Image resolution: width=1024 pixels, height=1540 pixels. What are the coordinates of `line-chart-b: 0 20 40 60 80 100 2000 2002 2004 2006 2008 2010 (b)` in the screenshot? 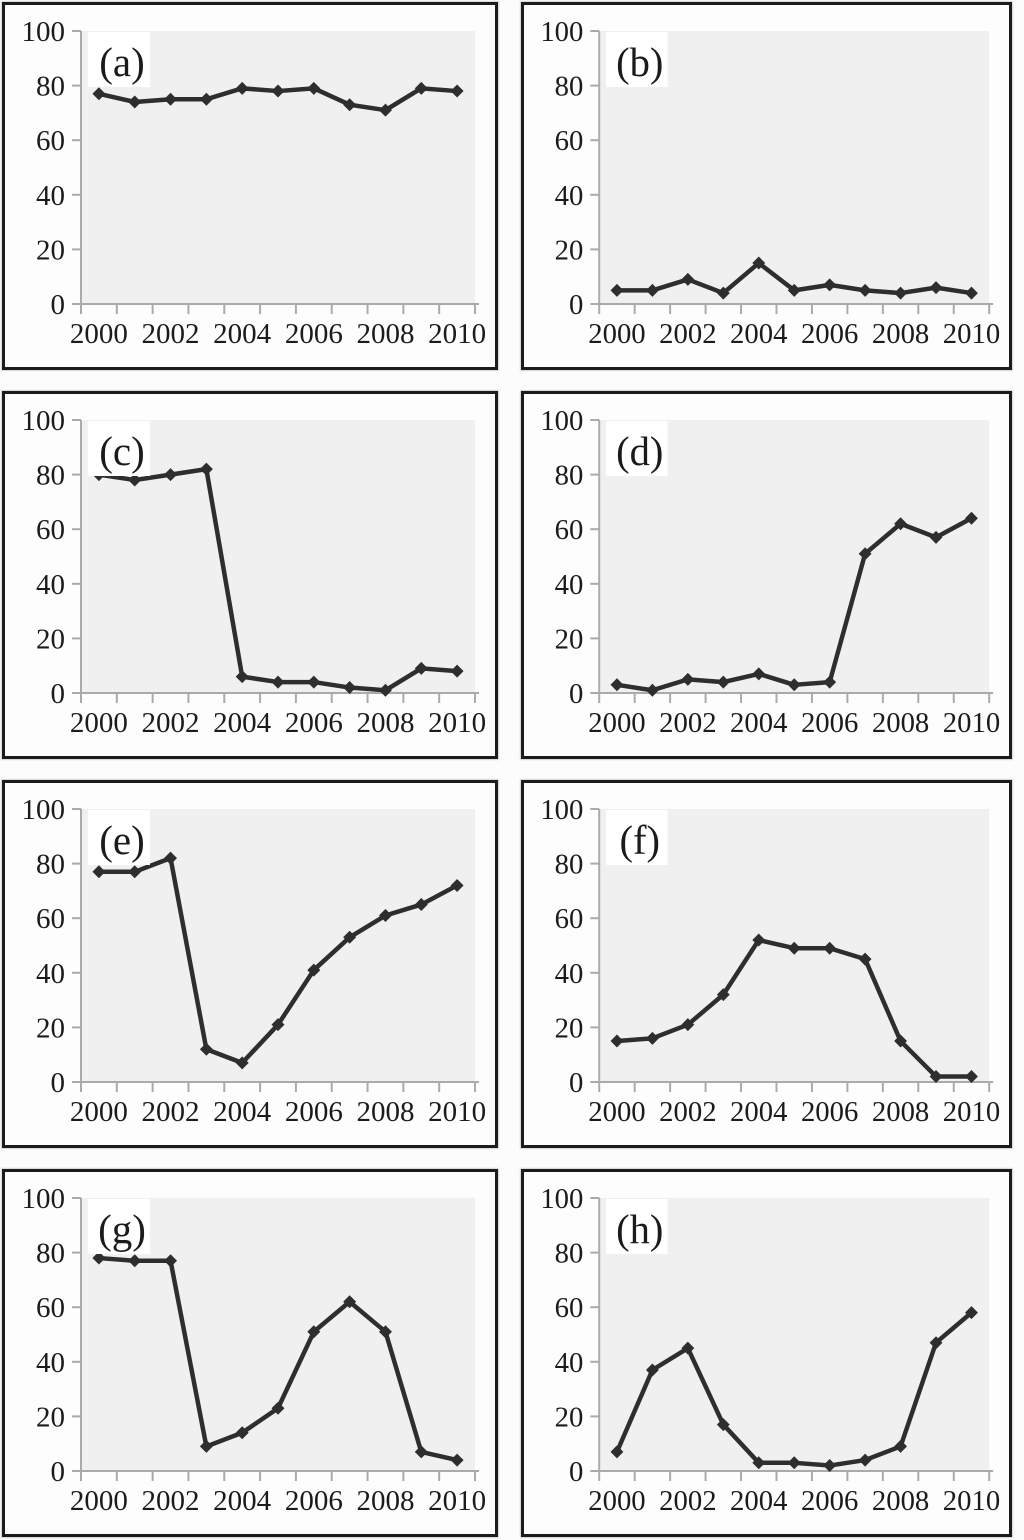 It's located at (770, 183).